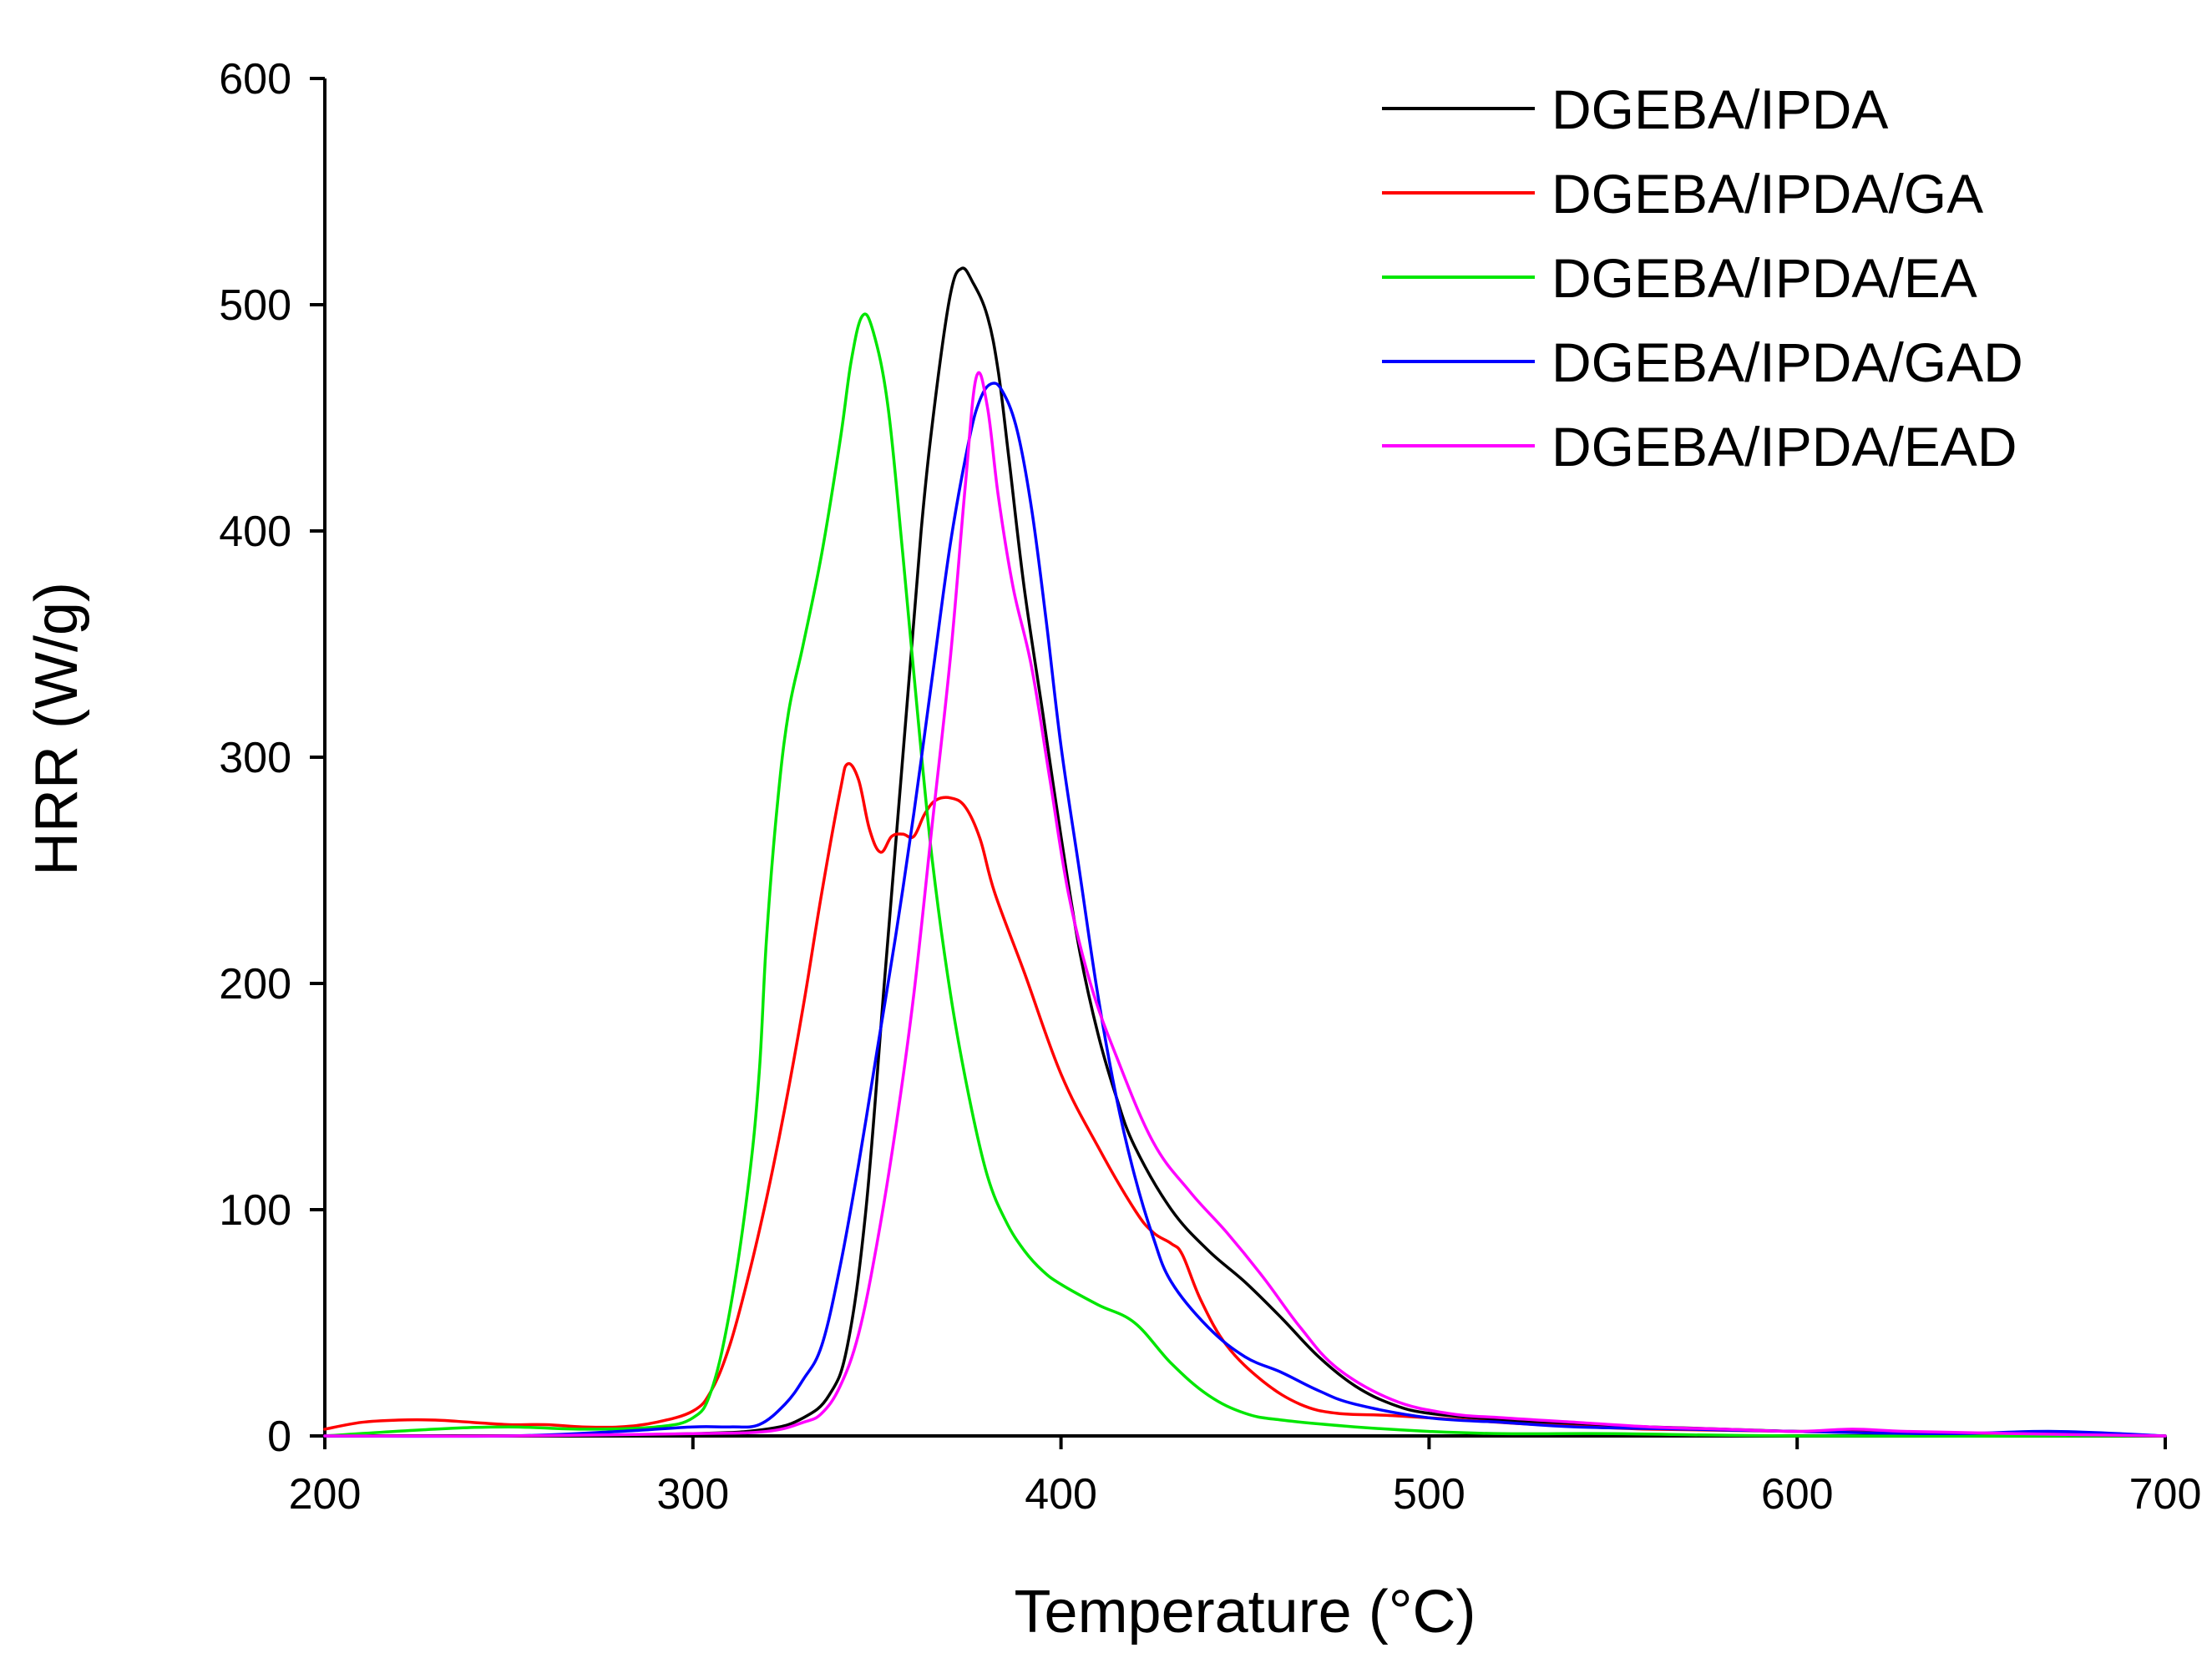 This screenshot has width=2212, height=1658. Describe the element at coordinates (1764, 278) in the screenshot. I see `legend-label-dgeba-ipda-ea: DGEBA/IPDA/EA` at that location.